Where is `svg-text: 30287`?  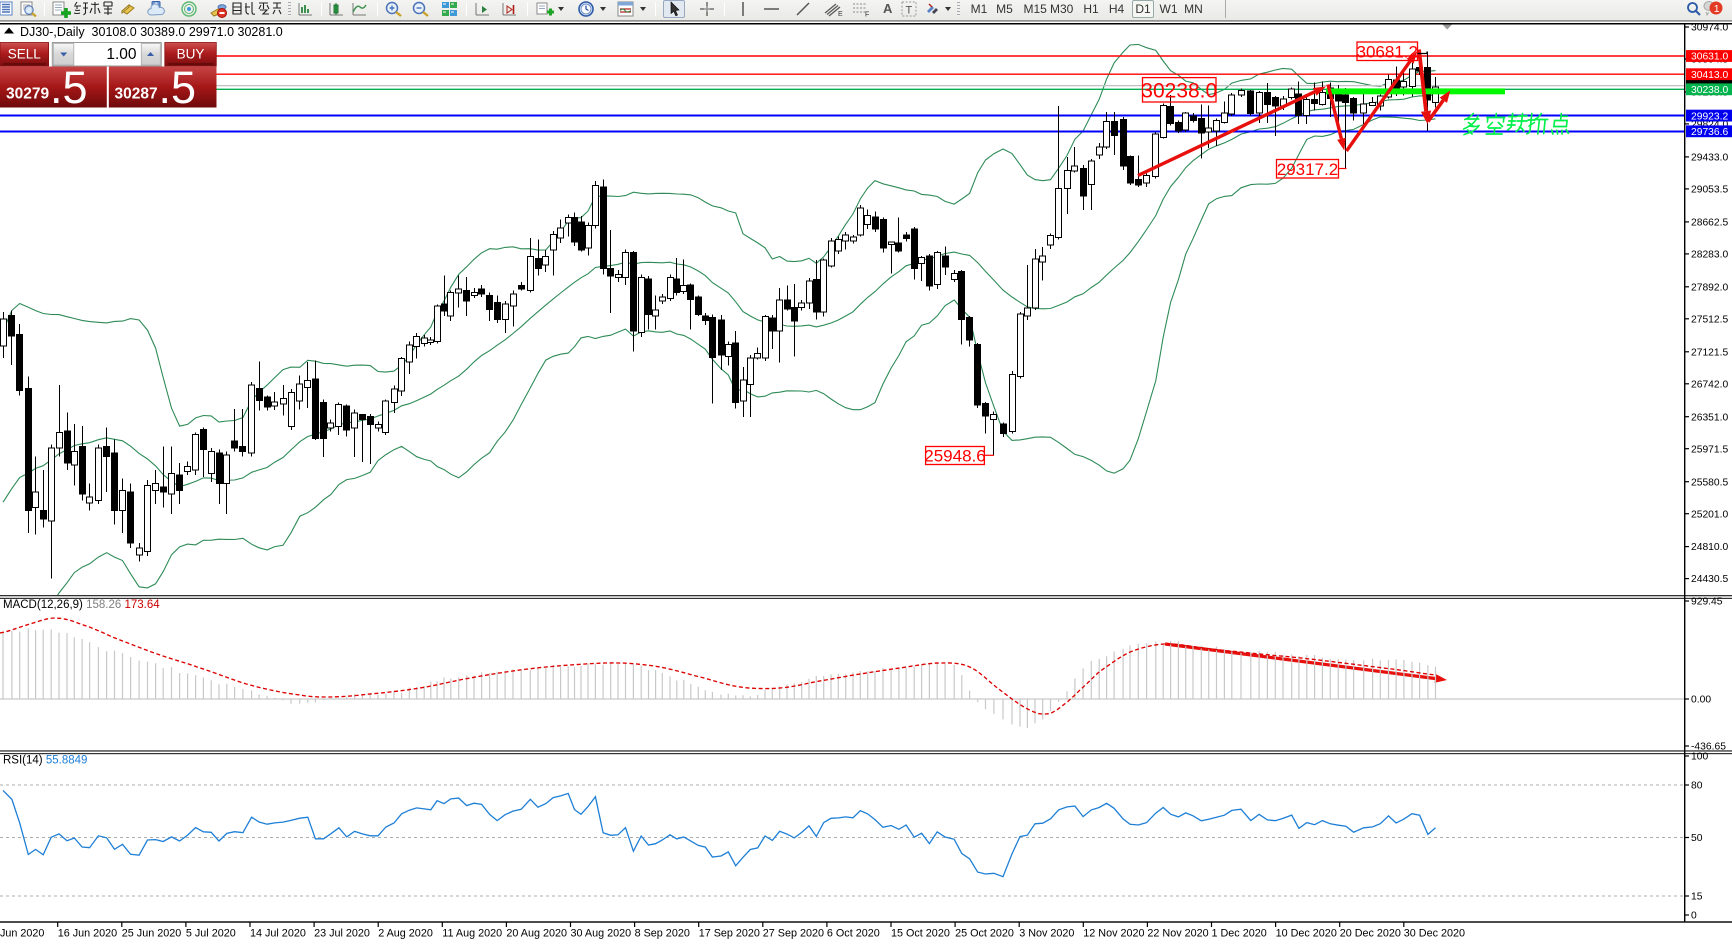 svg-text: 30287 is located at coordinates (136, 94).